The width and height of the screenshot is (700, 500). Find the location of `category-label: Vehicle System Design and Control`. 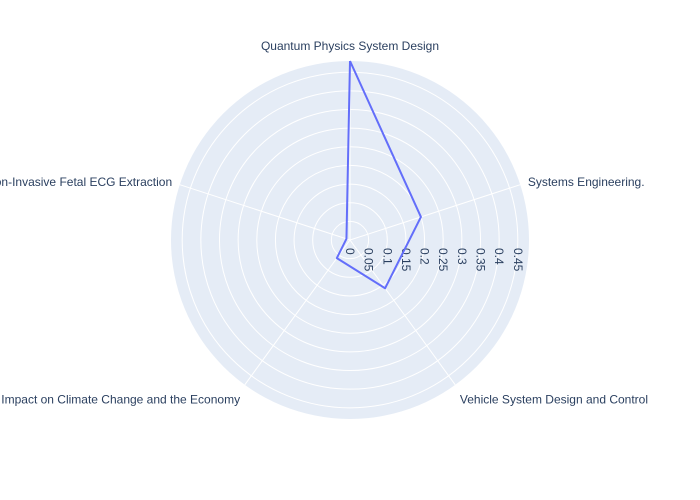

category-label: Vehicle System Design and Control is located at coordinates (554, 399).